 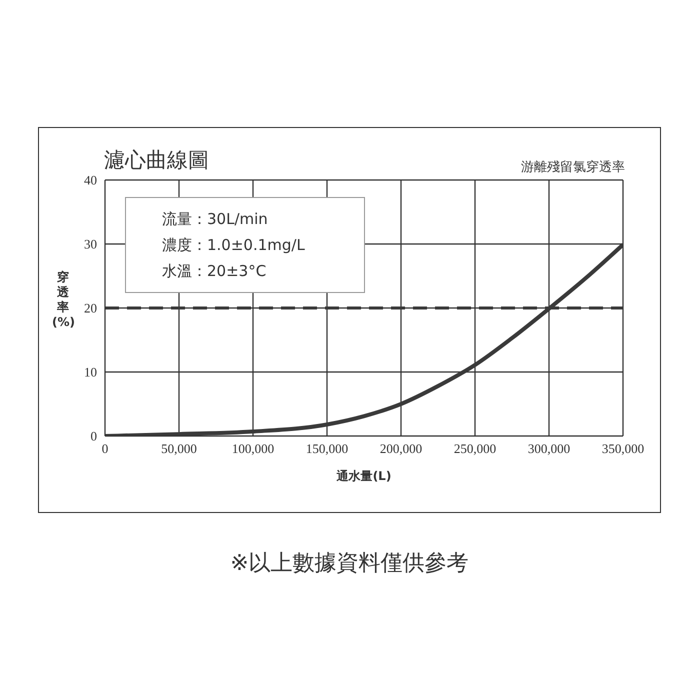 I want to click on x-tick-label: 150,000, so click(x=327, y=448).